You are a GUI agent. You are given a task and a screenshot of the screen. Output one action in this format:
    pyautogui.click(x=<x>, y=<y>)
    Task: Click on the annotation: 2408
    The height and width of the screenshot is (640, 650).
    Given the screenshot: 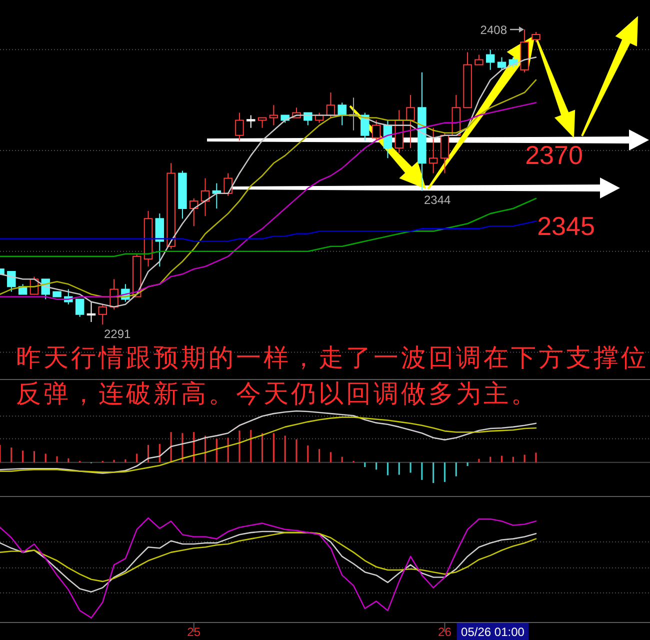 What is the action you would take?
    pyautogui.click(x=494, y=30)
    